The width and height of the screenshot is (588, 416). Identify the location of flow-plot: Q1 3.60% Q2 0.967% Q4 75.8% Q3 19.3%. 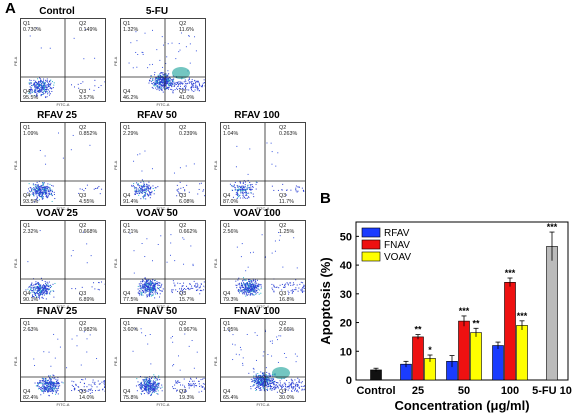
(163, 360).